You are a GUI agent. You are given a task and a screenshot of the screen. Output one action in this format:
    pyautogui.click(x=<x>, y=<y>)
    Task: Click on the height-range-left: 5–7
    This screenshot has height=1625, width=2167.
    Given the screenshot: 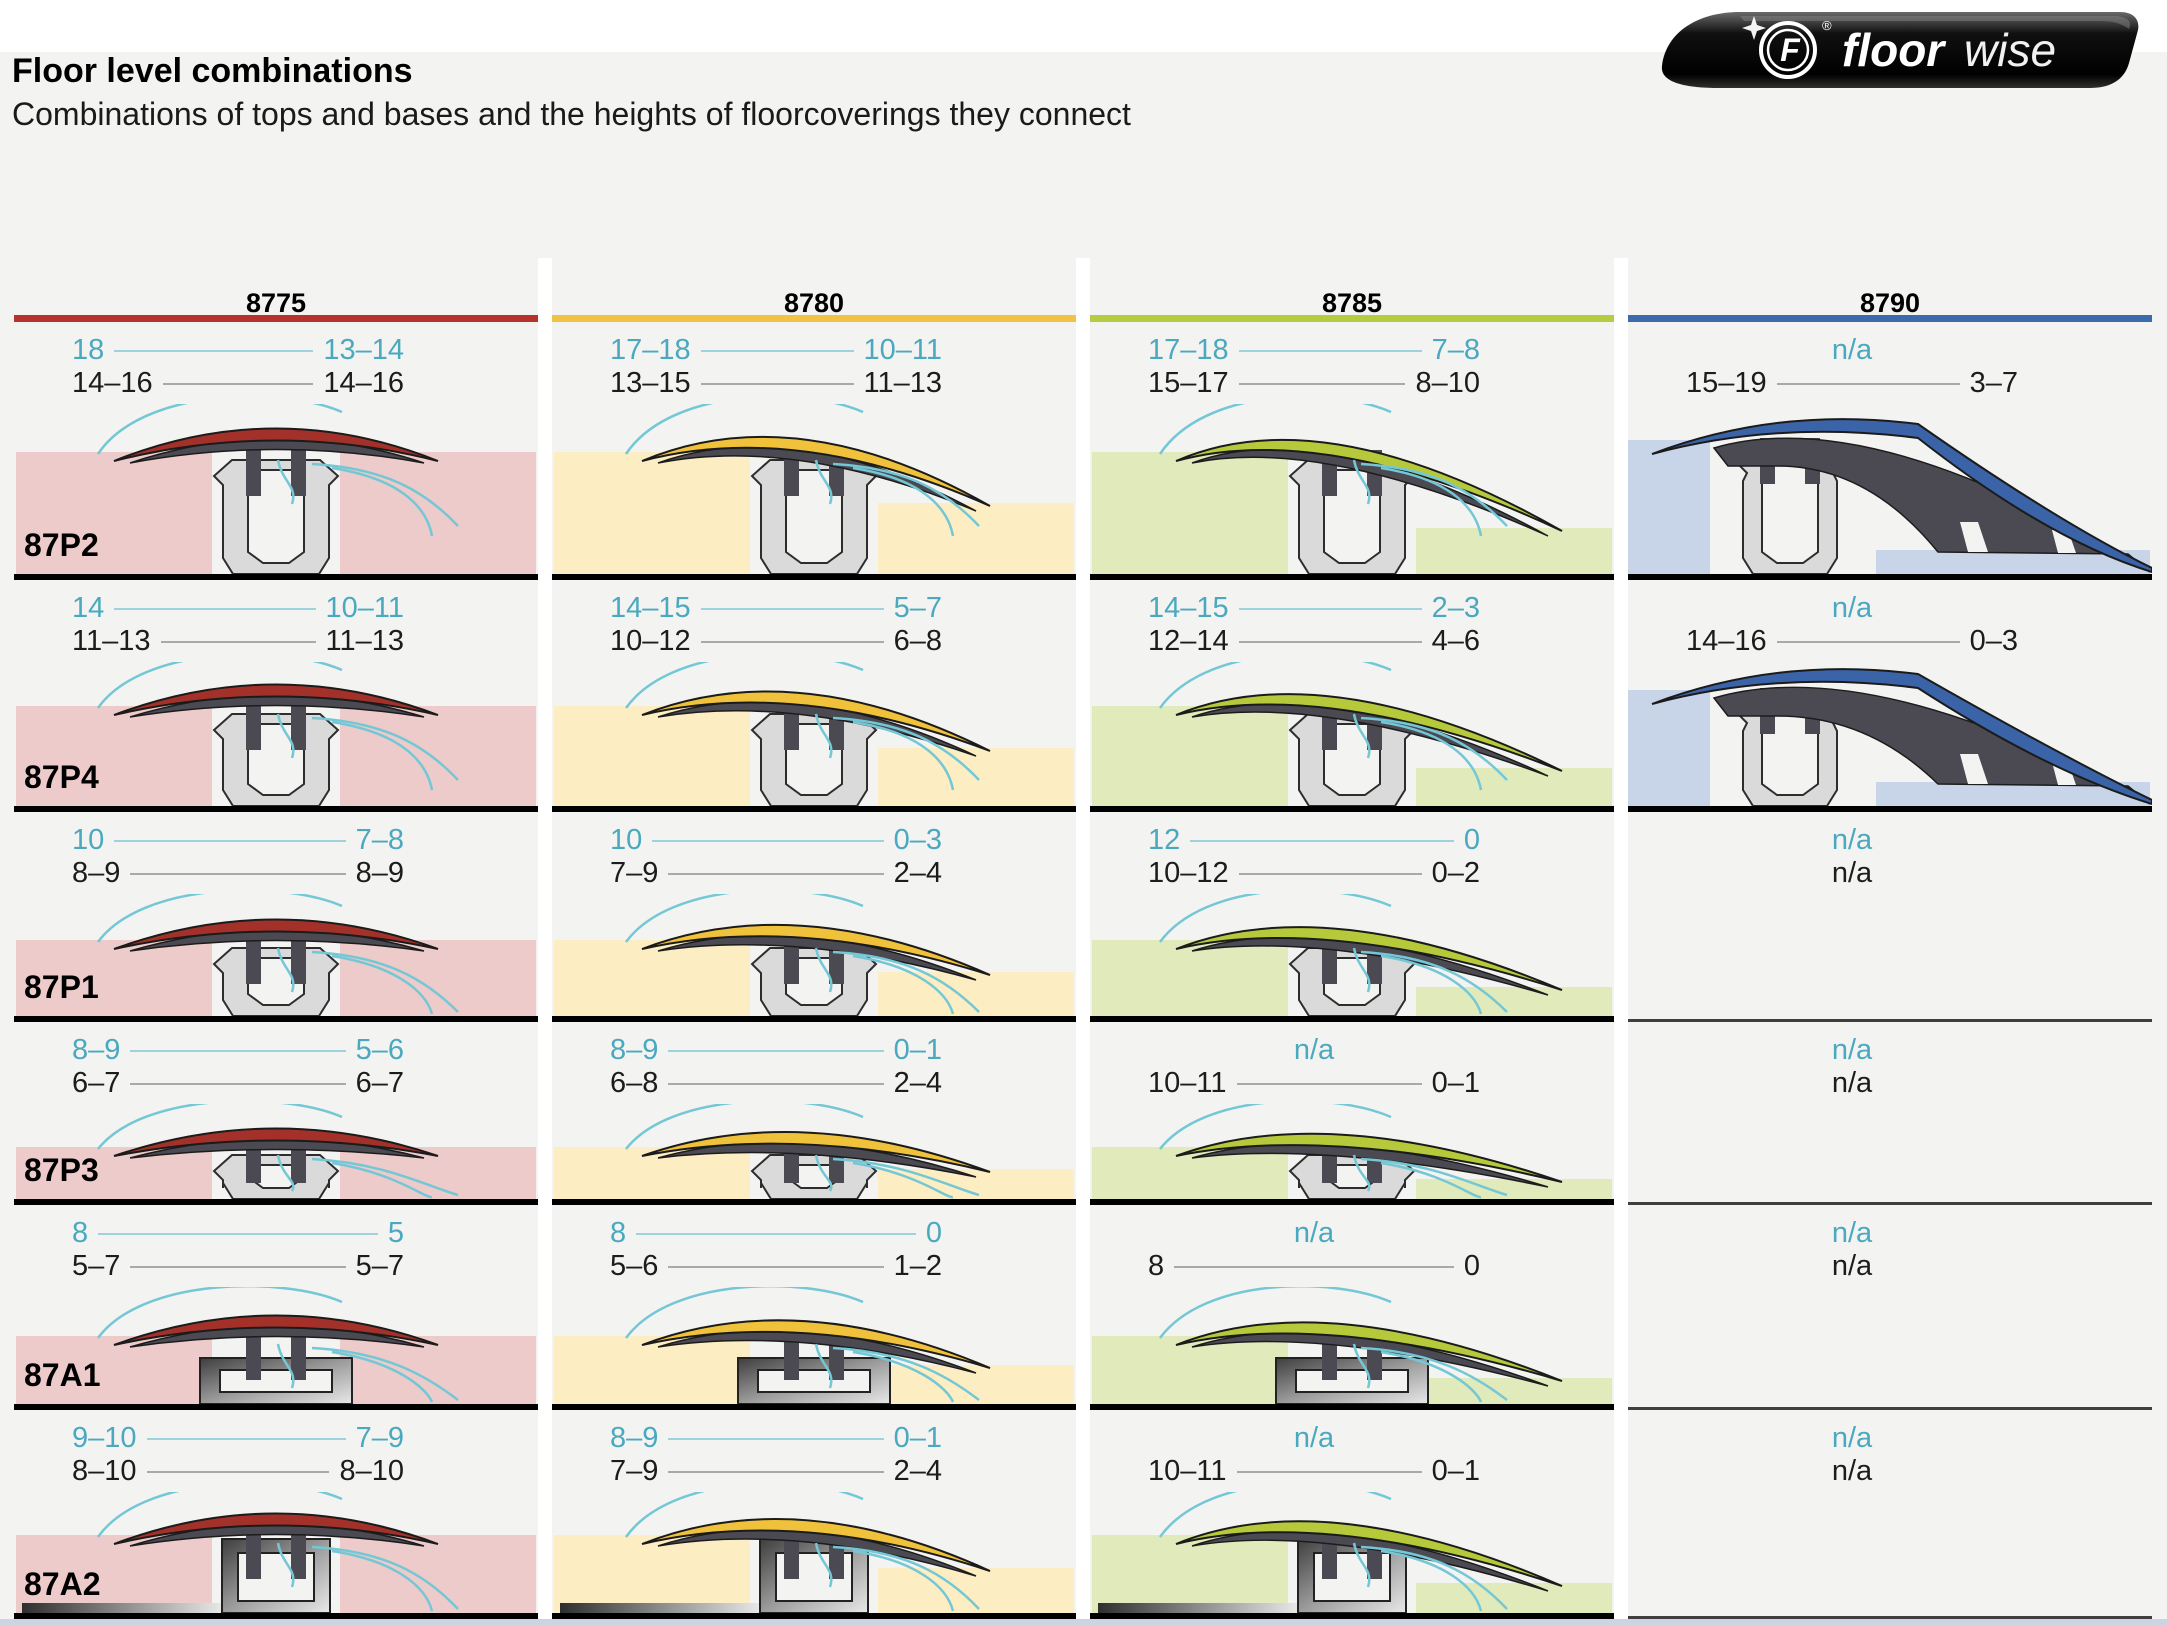 What is the action you would take?
    pyautogui.click(x=96, y=1266)
    